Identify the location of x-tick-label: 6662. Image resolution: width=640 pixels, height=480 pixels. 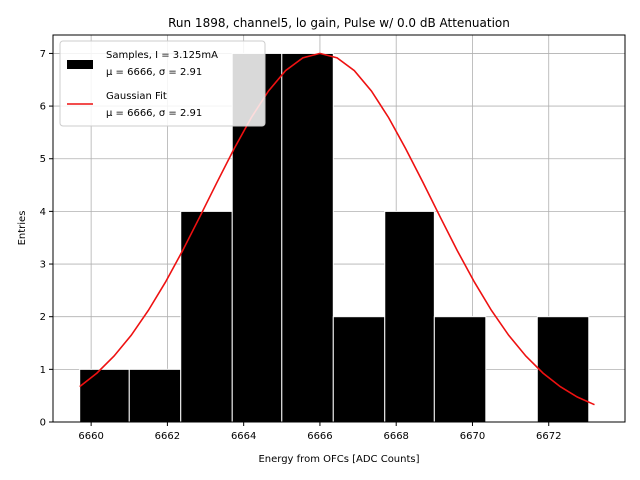
(167, 436).